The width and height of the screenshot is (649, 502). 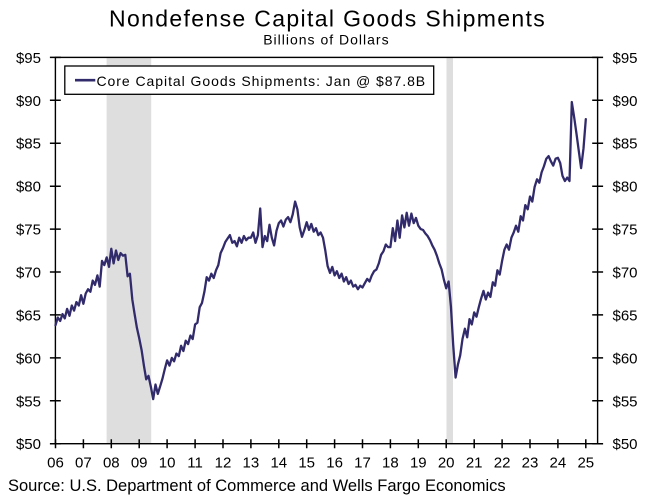 What do you see at coordinates (558, 463) in the screenshot?
I see `svg-text: 24` at bounding box center [558, 463].